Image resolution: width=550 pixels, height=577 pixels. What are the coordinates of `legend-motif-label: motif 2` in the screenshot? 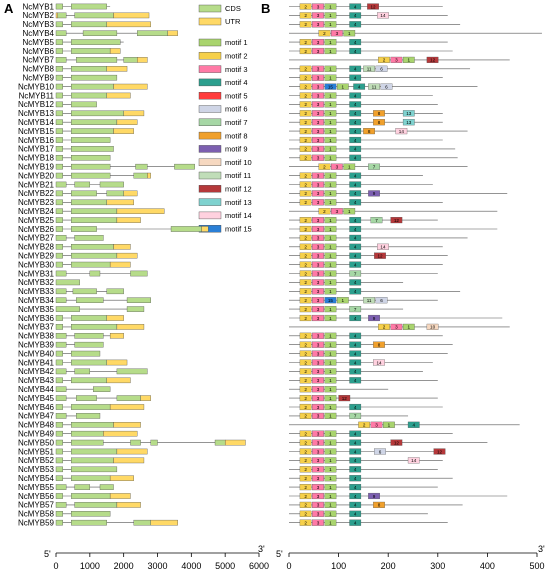 It's located at (236, 56).